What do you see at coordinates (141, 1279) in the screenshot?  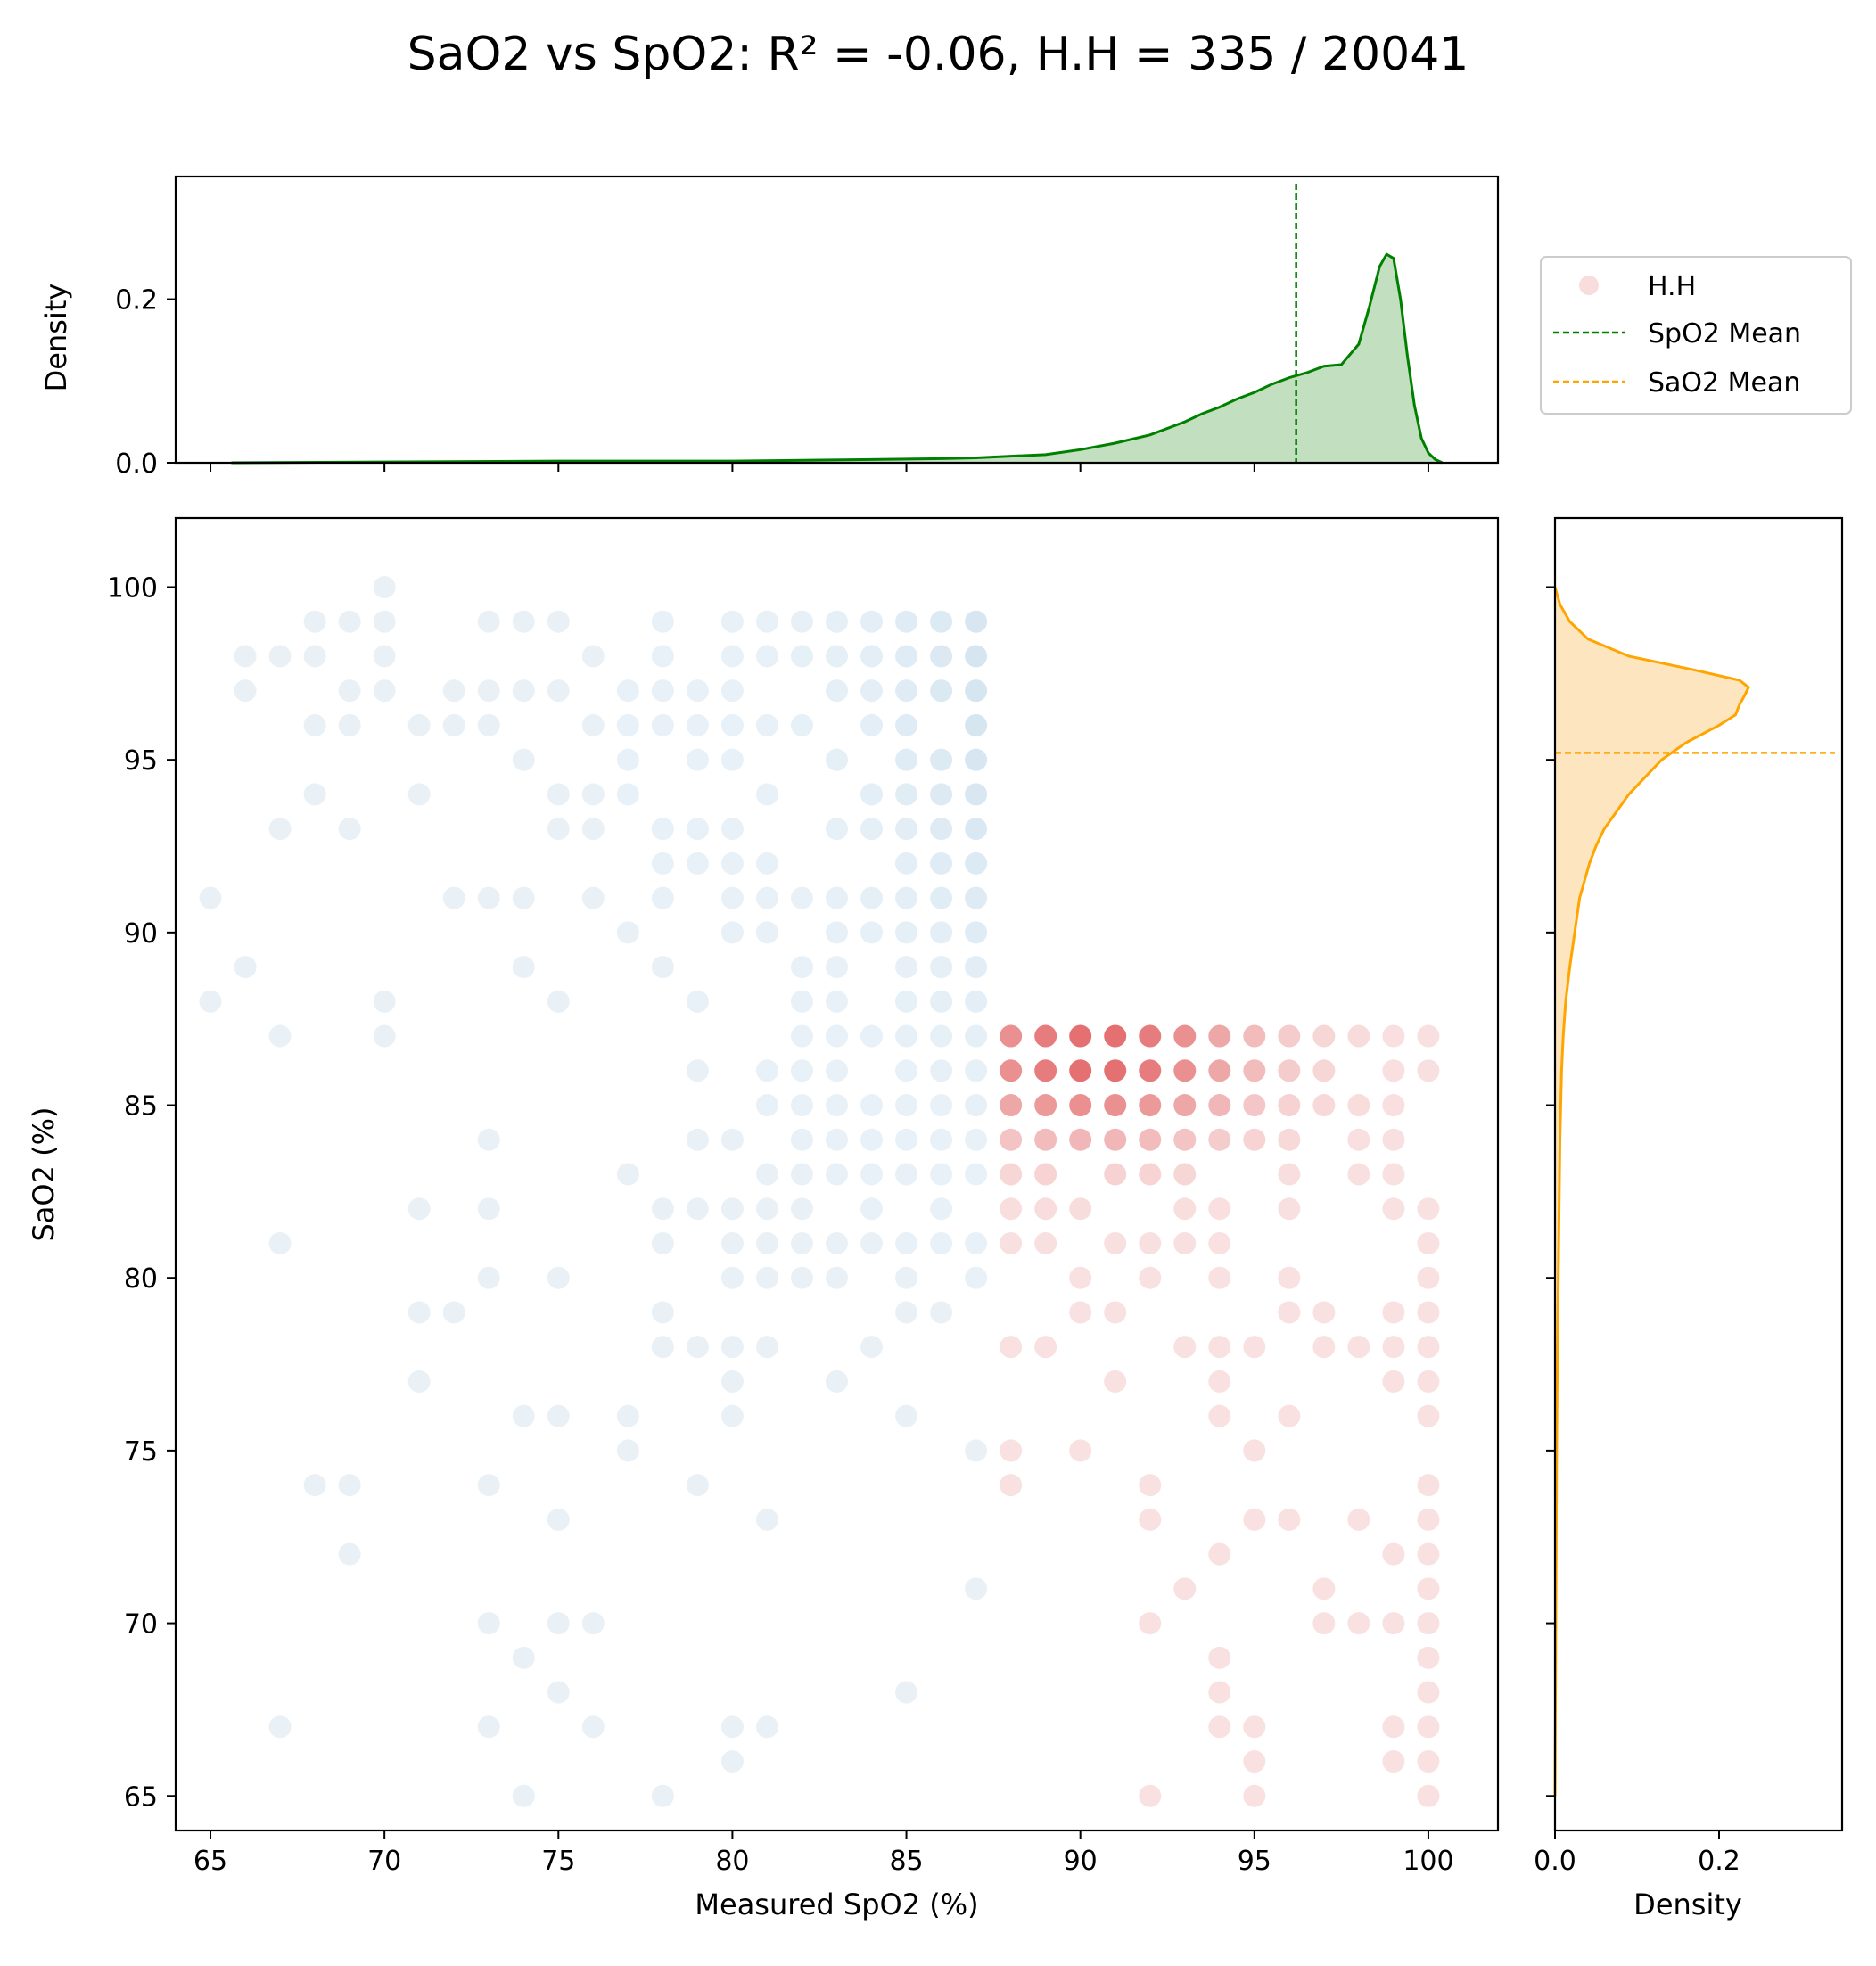 I see `y-tick-label: 80` at bounding box center [141, 1279].